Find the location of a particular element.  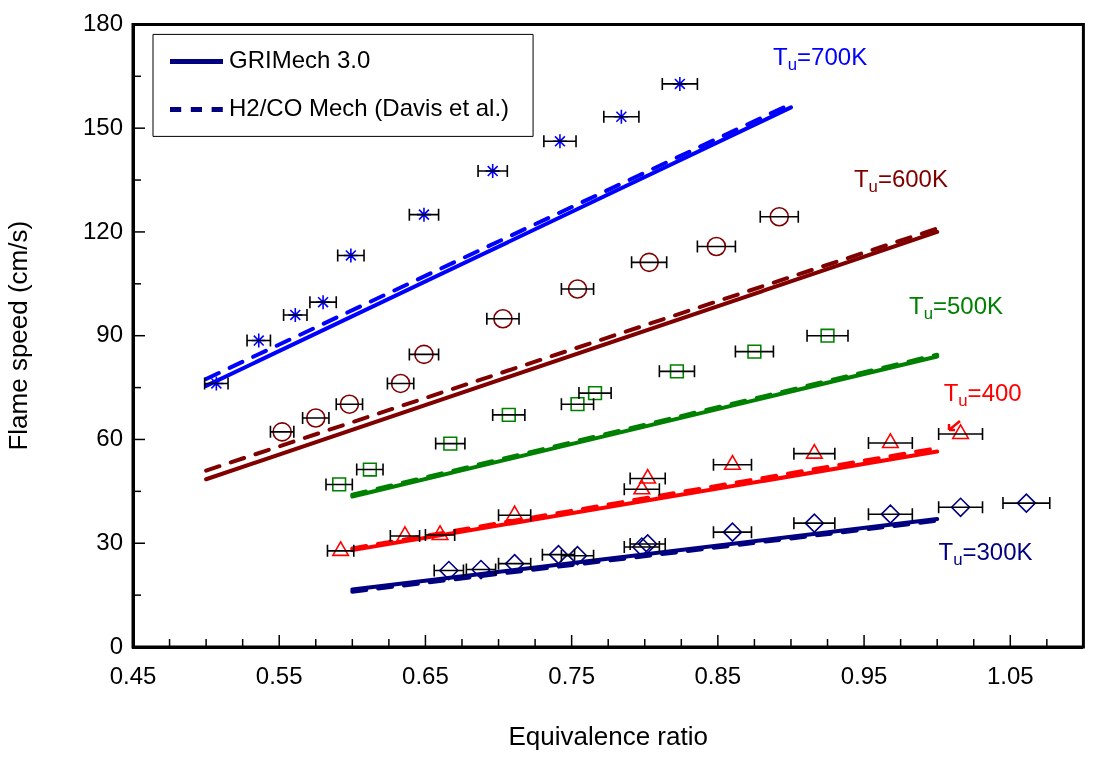

x-tick-label: 1.05 is located at coordinates (1010, 676).